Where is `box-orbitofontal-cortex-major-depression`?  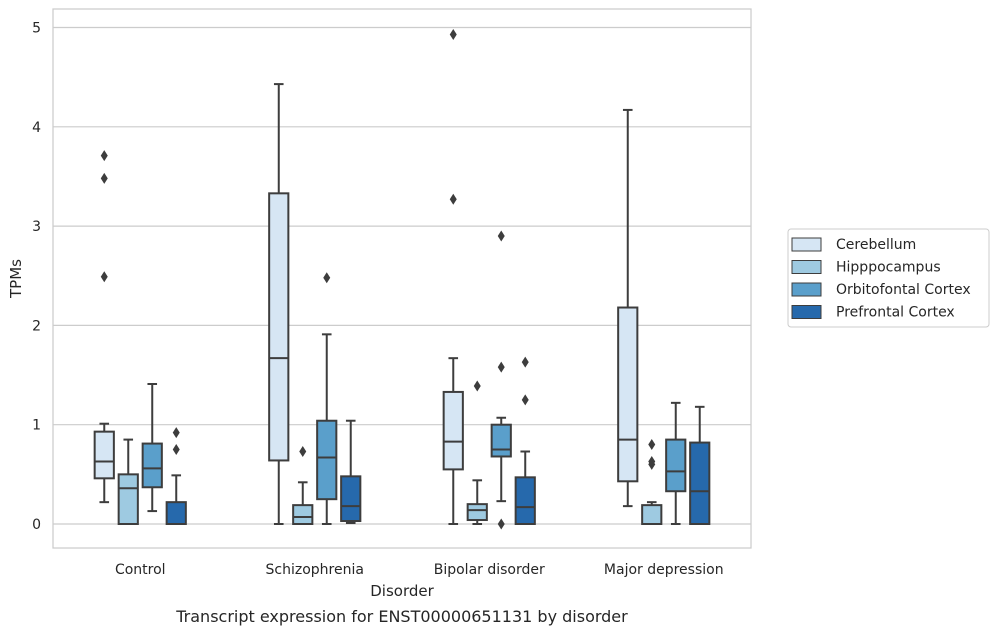
box-orbitofontal-cortex-major-depression is located at coordinates (676, 463).